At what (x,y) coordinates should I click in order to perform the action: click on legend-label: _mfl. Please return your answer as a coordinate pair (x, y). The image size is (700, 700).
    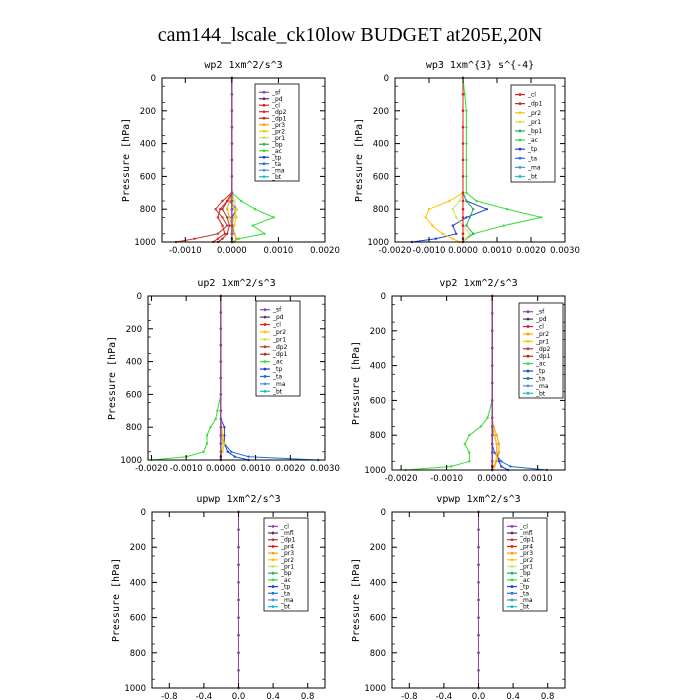
    Looking at the image, I should click on (287, 533).